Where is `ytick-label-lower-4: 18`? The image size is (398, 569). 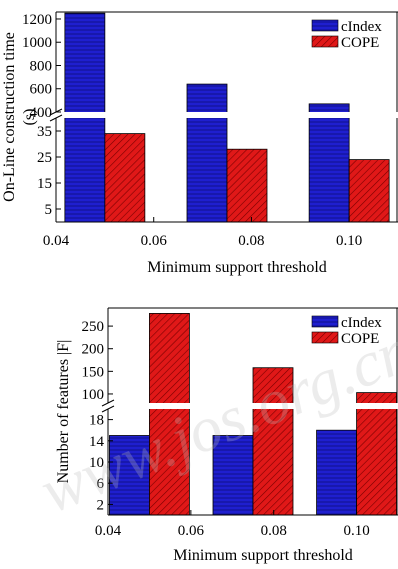 ytick-label-lower-4: 18 is located at coordinates (96, 421).